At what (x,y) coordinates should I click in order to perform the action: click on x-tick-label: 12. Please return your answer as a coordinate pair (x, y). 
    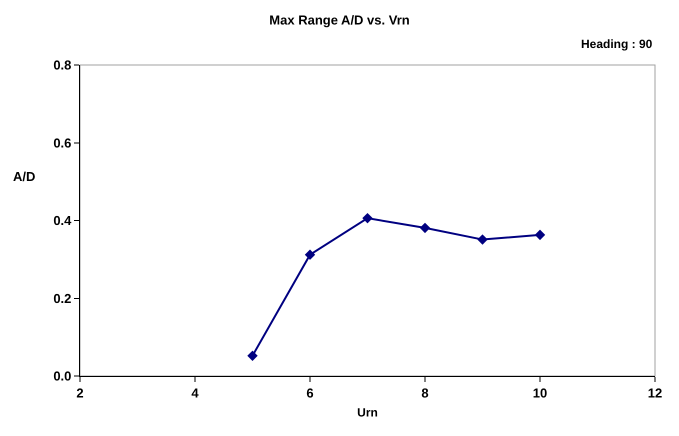
    Looking at the image, I should click on (655, 393).